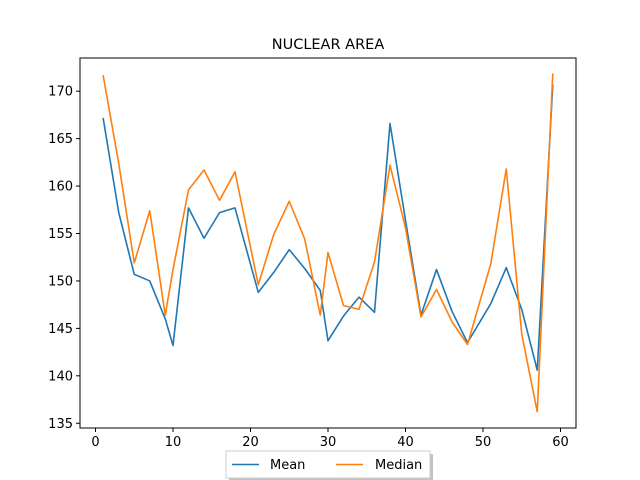 Image resolution: width=640 pixels, height=480 pixels. Describe the element at coordinates (60, 92) in the screenshot. I see `y-tick-label: 170` at that location.